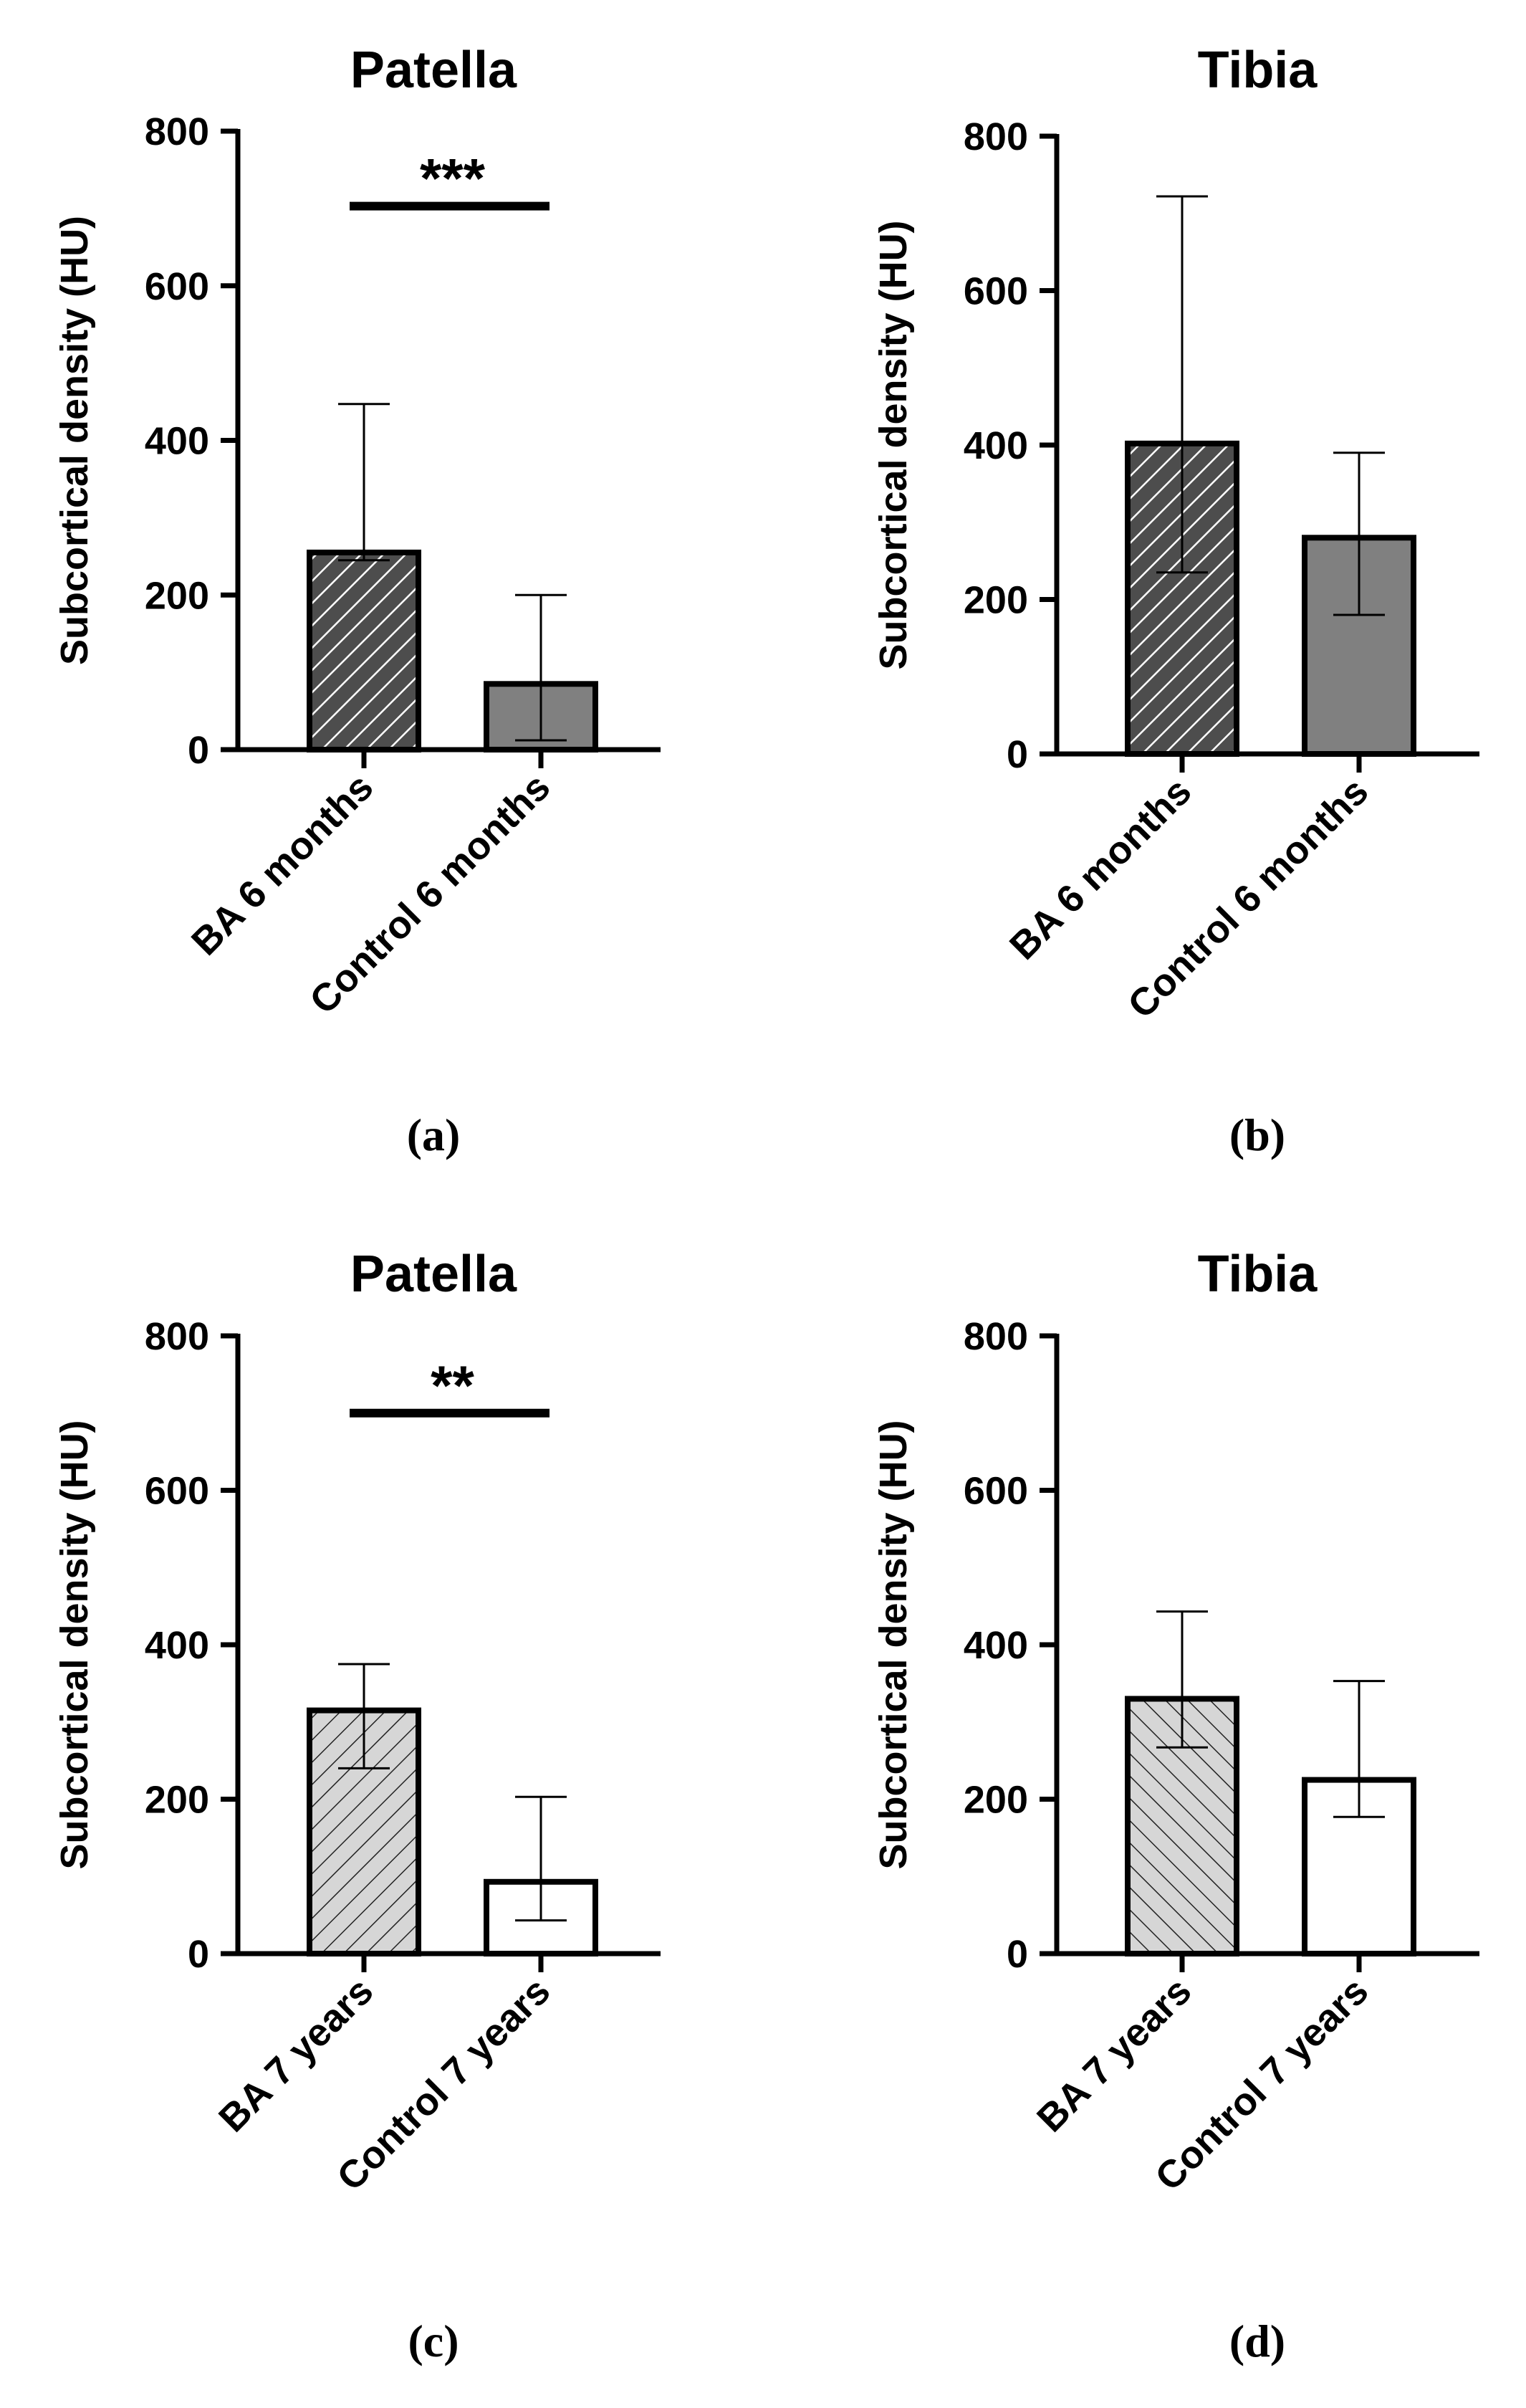 The image size is (1526, 2408). I want to click on significance-label: ***, so click(453, 178).